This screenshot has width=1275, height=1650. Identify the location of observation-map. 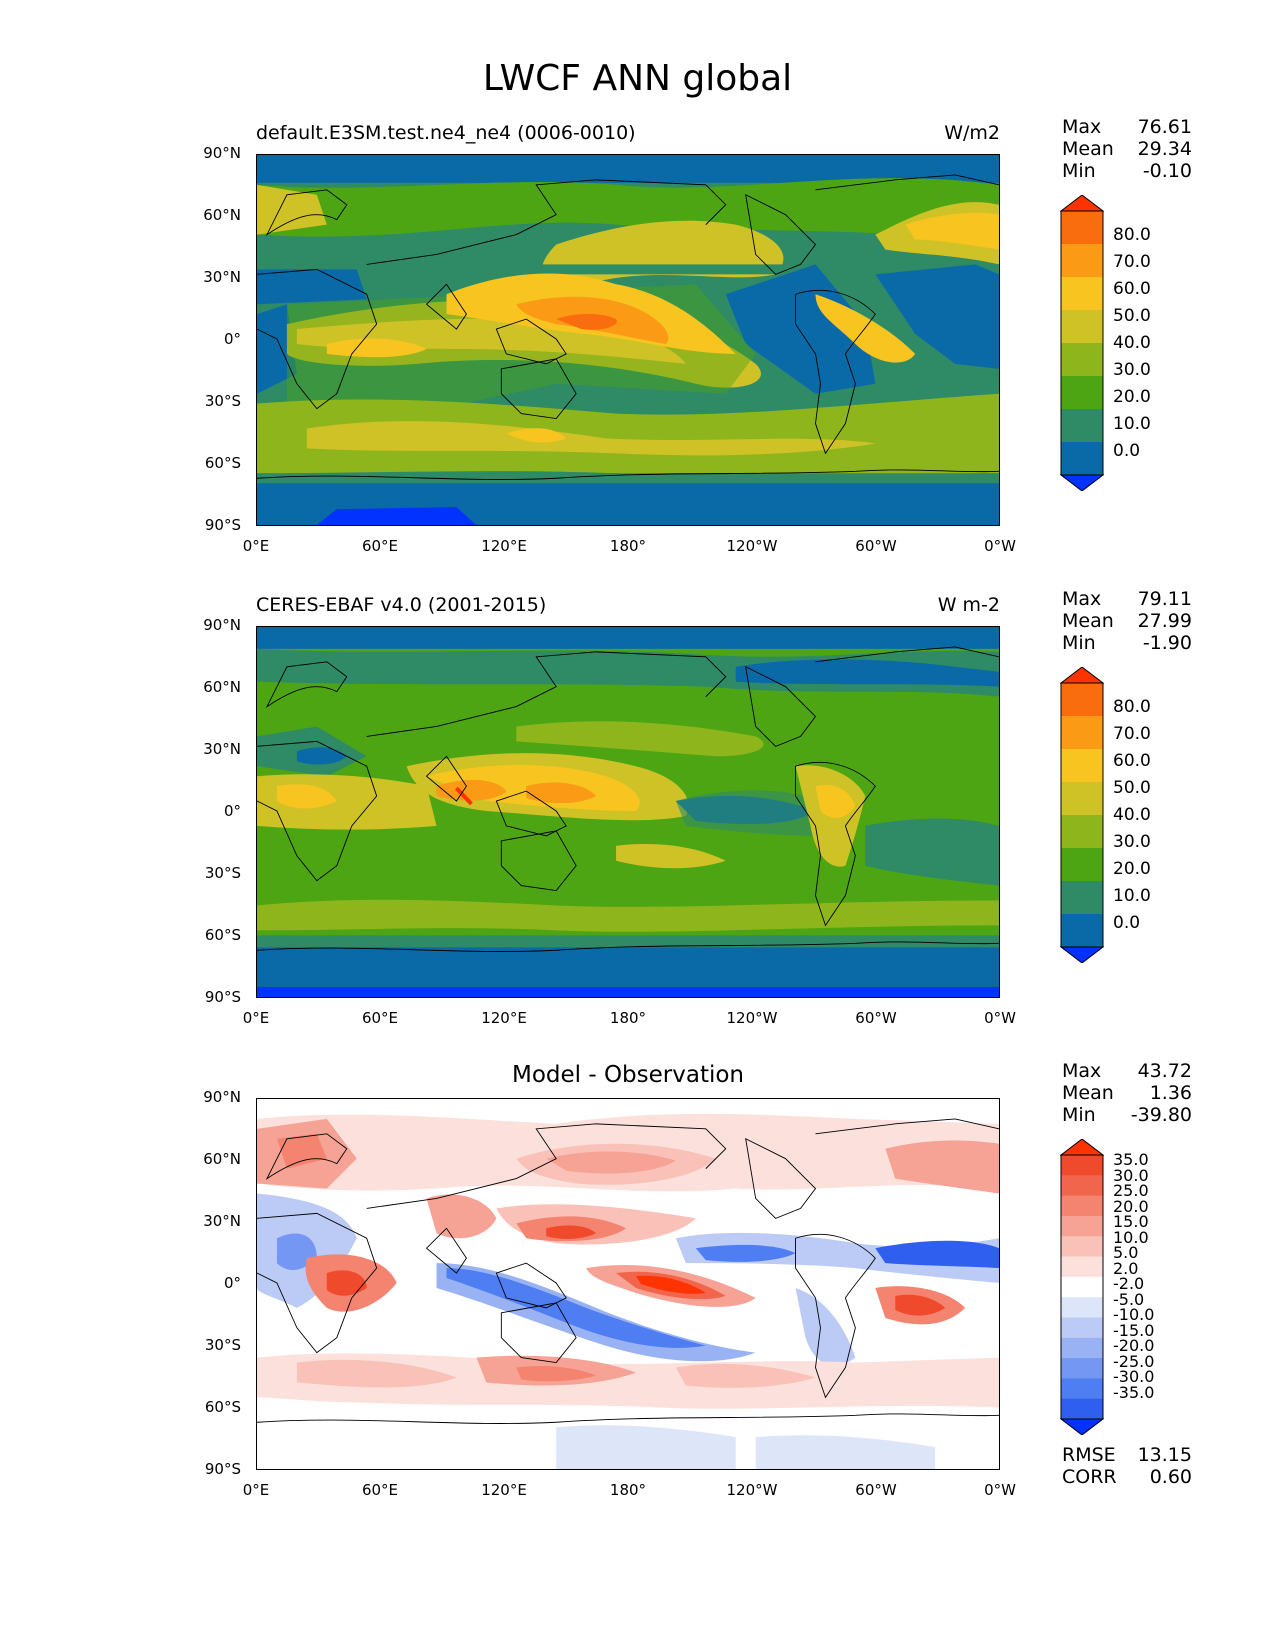
(628, 812).